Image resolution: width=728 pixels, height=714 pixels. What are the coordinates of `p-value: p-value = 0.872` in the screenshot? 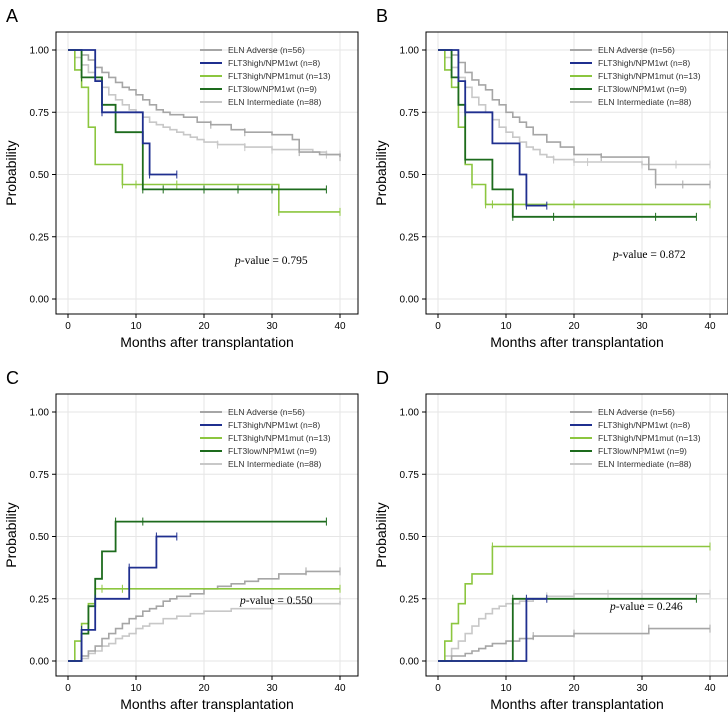 It's located at (649, 255).